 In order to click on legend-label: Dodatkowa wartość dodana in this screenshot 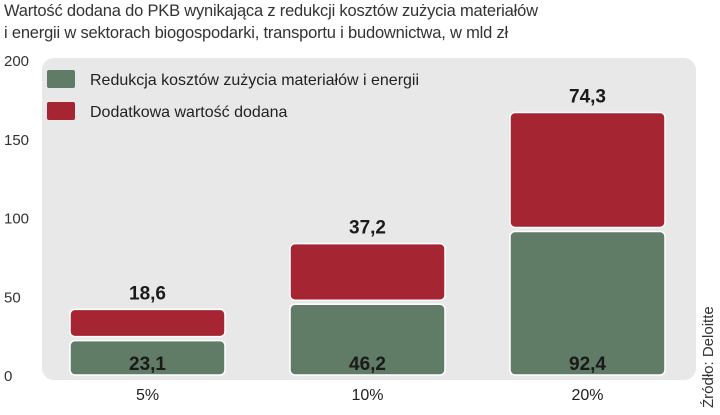, I will do `click(189, 112)`.